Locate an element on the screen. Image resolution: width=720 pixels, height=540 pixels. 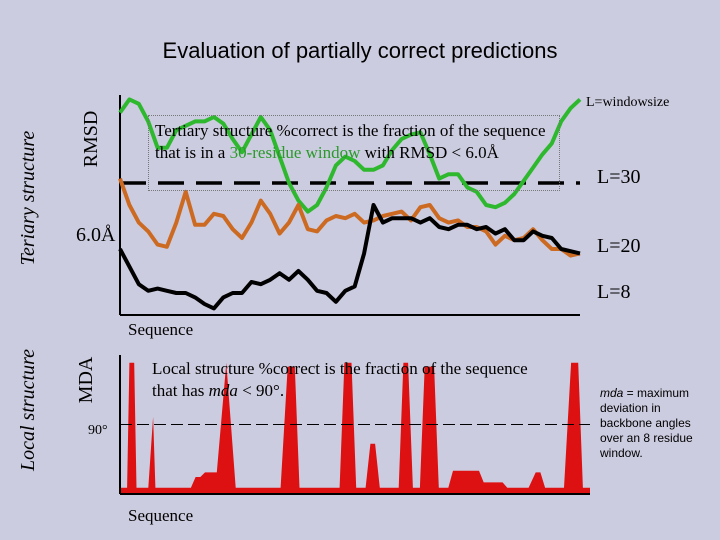
legend-l8: L=8 is located at coordinates (614, 292).